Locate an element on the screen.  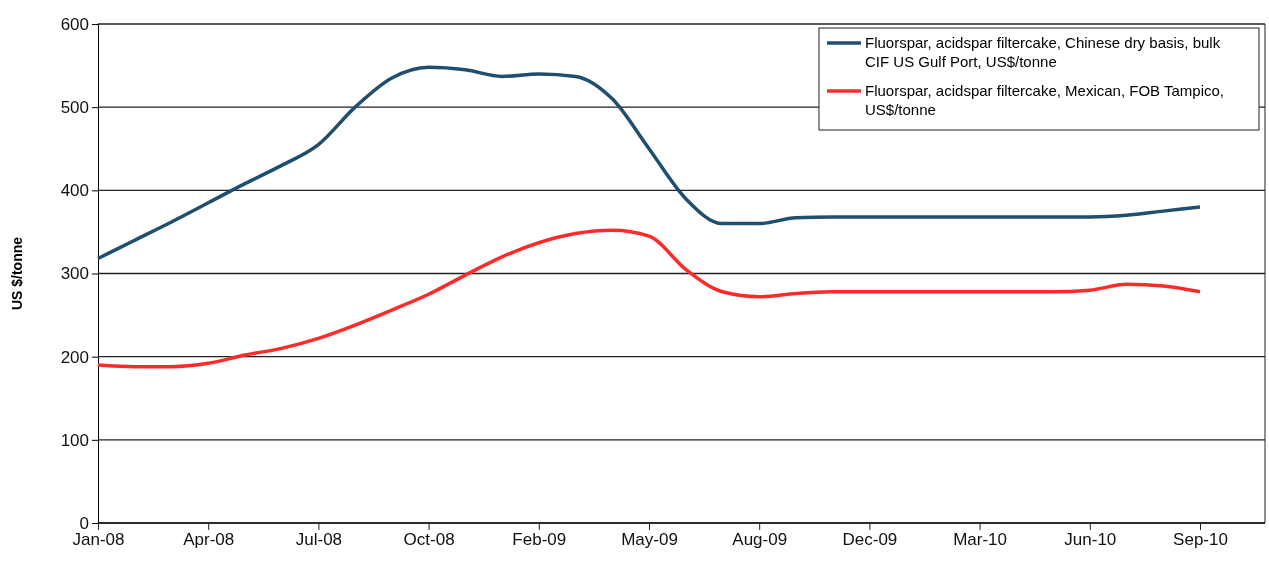
x-tick-label: Apr-08 is located at coordinates (209, 539).